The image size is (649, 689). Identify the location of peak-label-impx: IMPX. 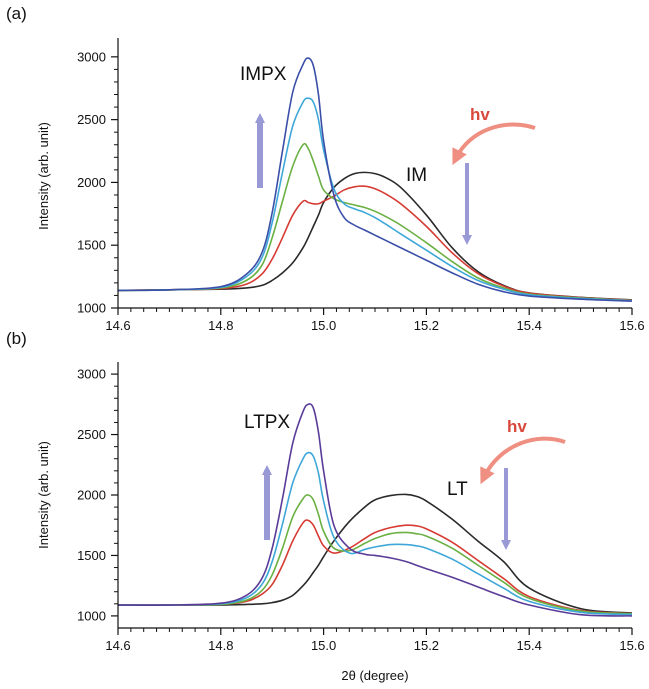
(263, 74).